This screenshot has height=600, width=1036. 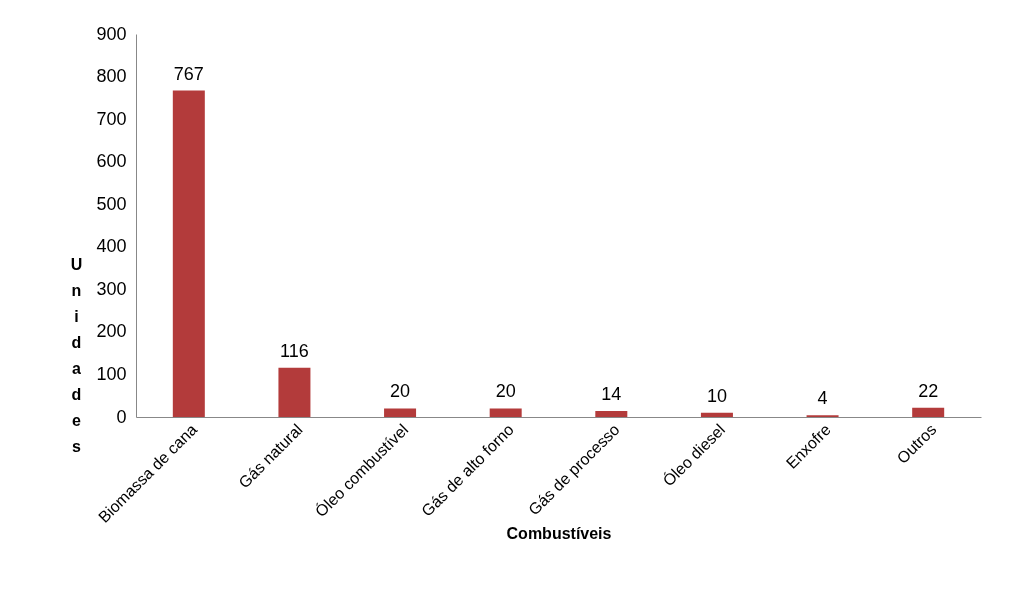 I want to click on data-label: 4, so click(x=822, y=398).